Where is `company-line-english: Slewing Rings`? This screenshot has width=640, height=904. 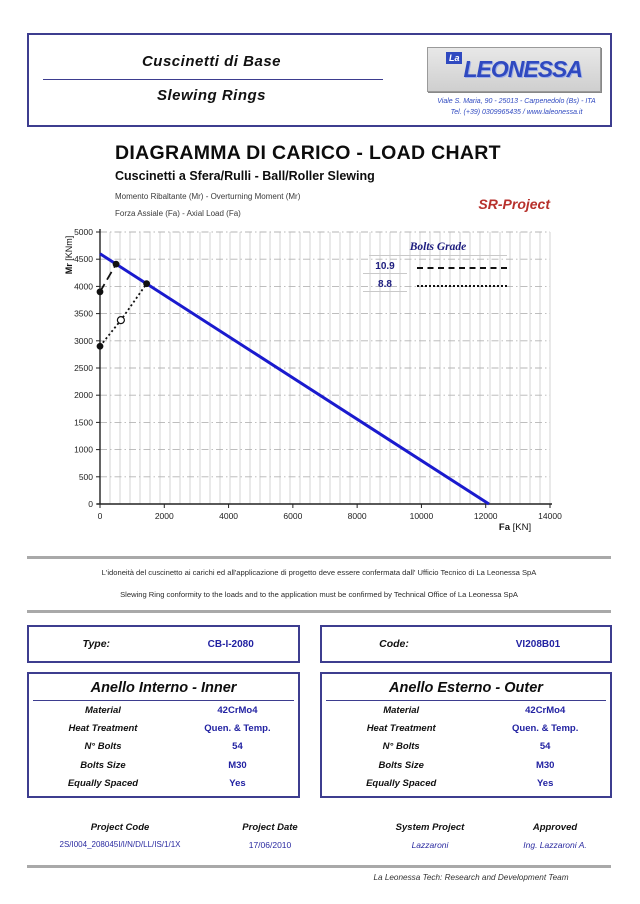
company-line-english: Slewing Rings is located at coordinates (211, 95).